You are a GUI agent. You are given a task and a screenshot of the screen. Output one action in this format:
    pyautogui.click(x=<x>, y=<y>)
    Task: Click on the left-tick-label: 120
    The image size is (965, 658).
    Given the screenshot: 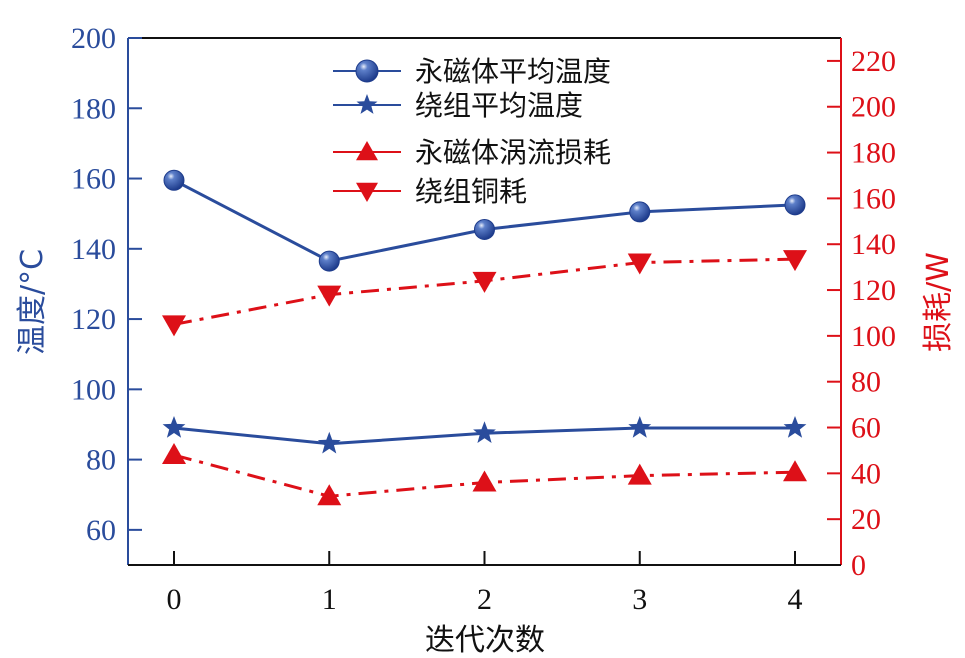 What is the action you would take?
    pyautogui.click(x=93, y=319)
    